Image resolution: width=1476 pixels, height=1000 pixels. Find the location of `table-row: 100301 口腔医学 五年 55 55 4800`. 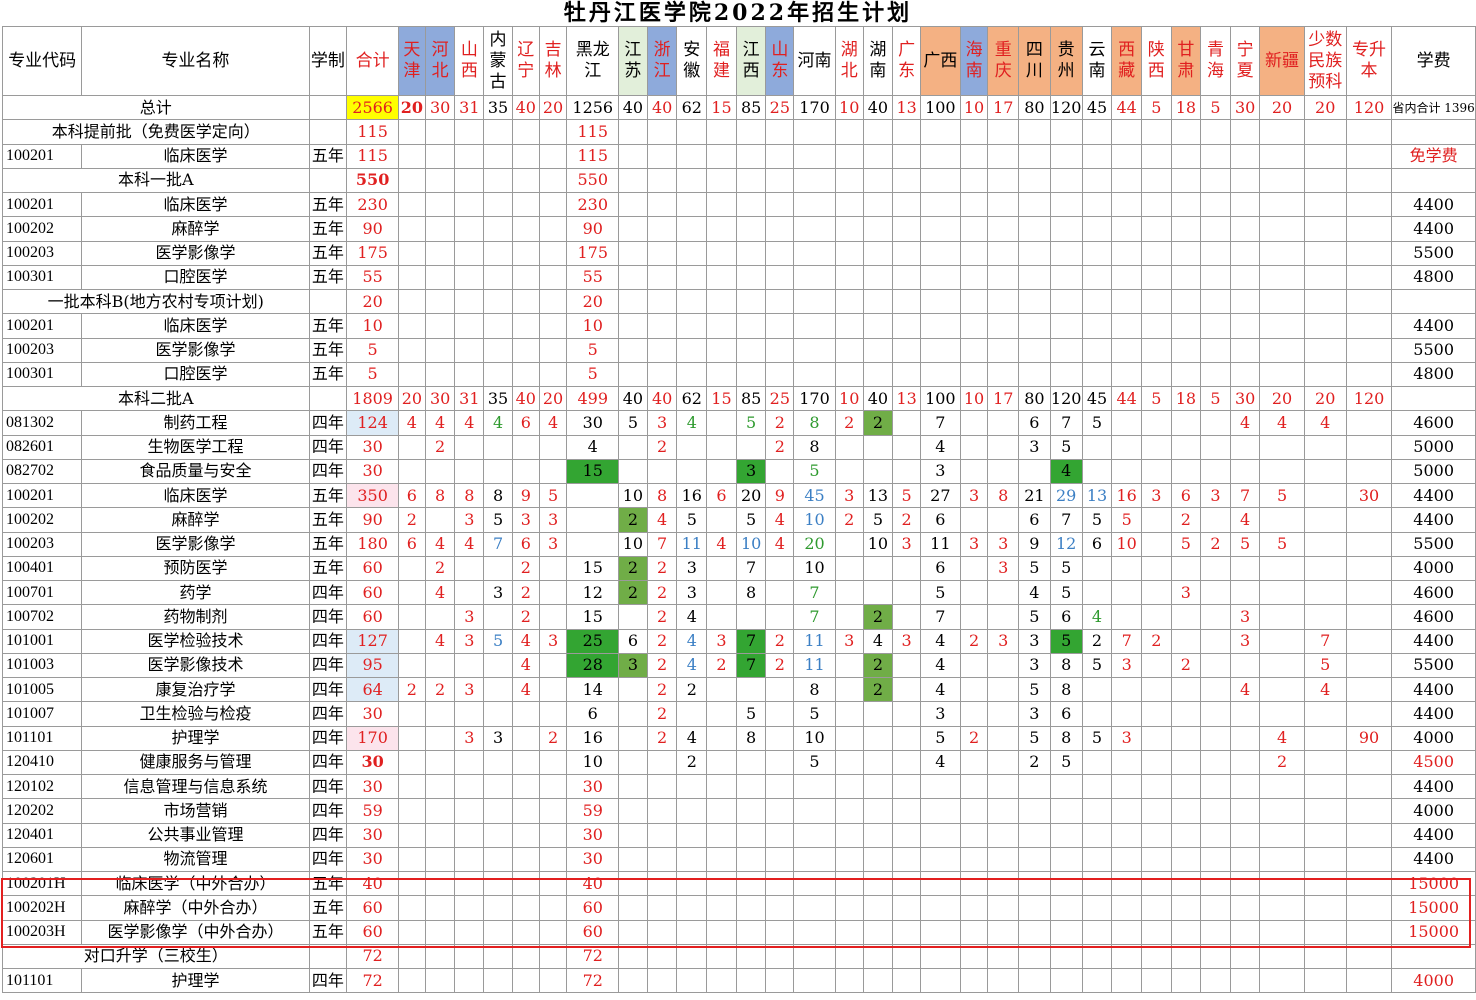

table-row: 100301 口腔医学 五年 55 55 4800 is located at coordinates (738, 277).